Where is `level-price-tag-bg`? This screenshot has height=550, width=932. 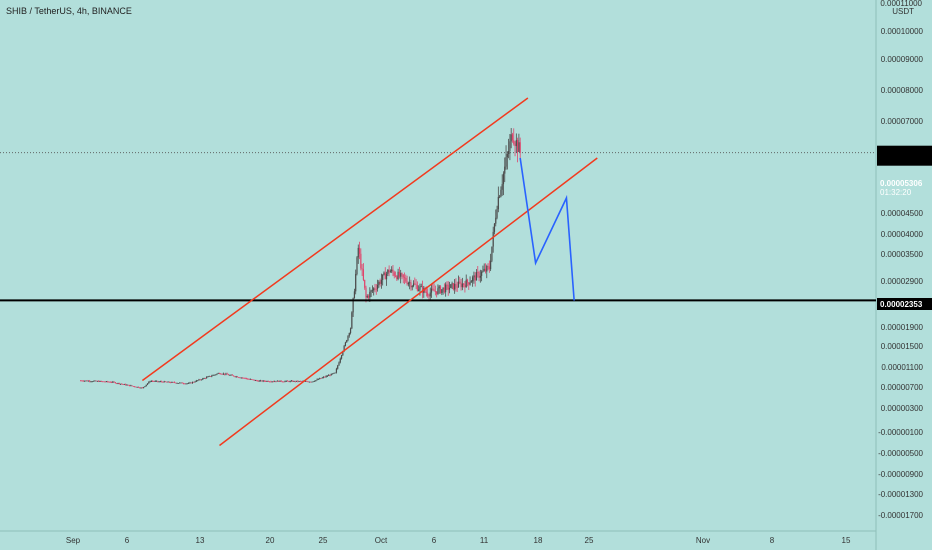
level-price-tag-bg is located at coordinates (904, 304).